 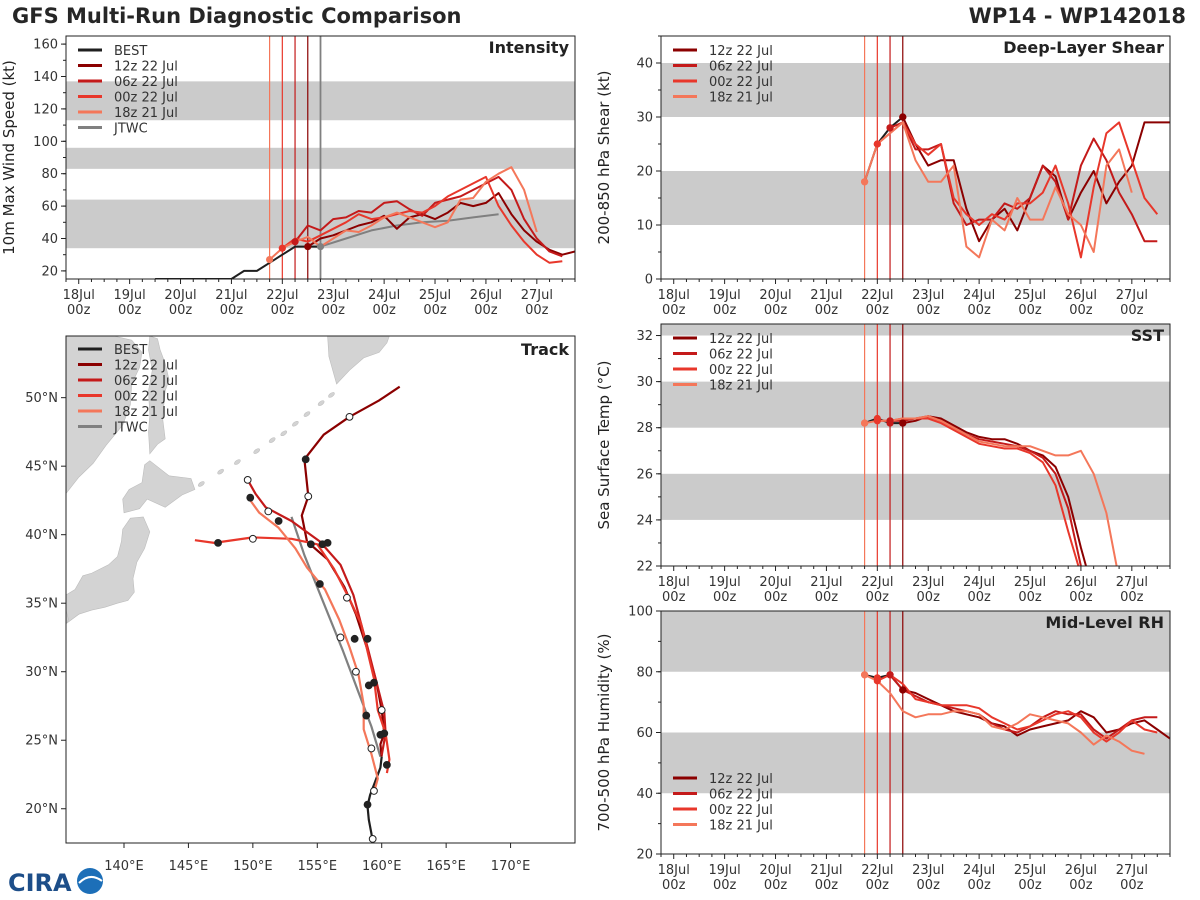 What do you see at coordinates (55, 882) in the screenshot?
I see `cira-logo: CIRA` at bounding box center [55, 882].